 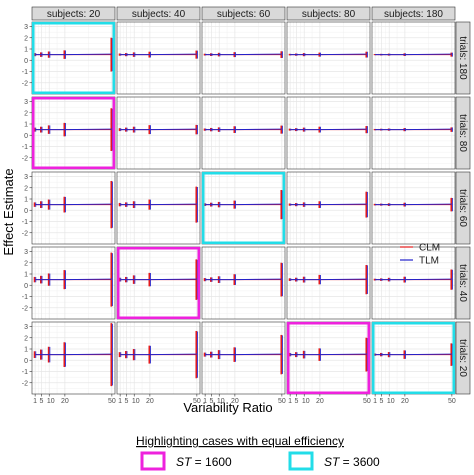 I want to click on column-strip: subjects: 80, so click(x=328, y=13).